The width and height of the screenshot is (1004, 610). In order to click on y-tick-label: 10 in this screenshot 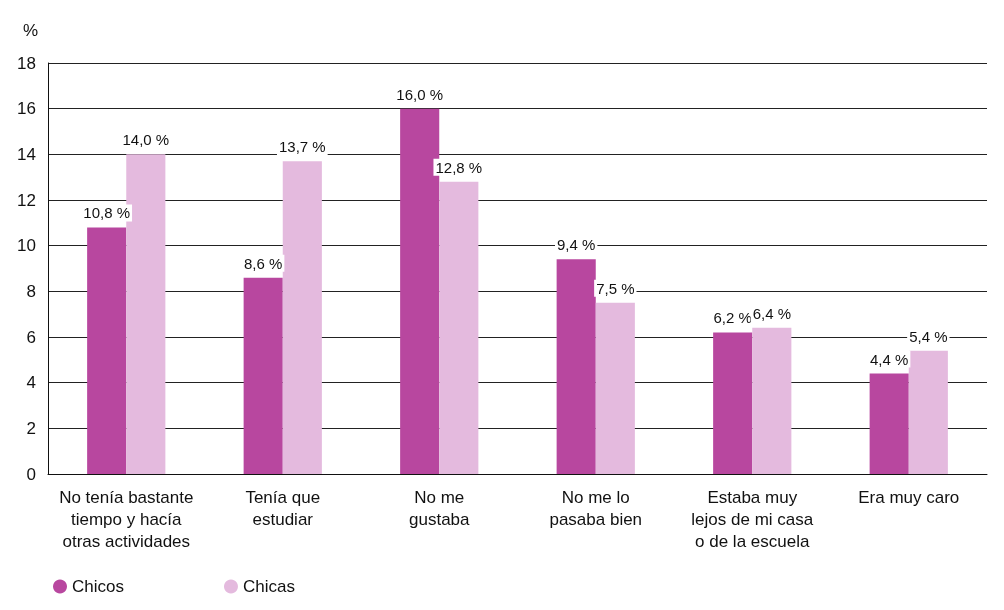, I will do `click(26, 246)`.